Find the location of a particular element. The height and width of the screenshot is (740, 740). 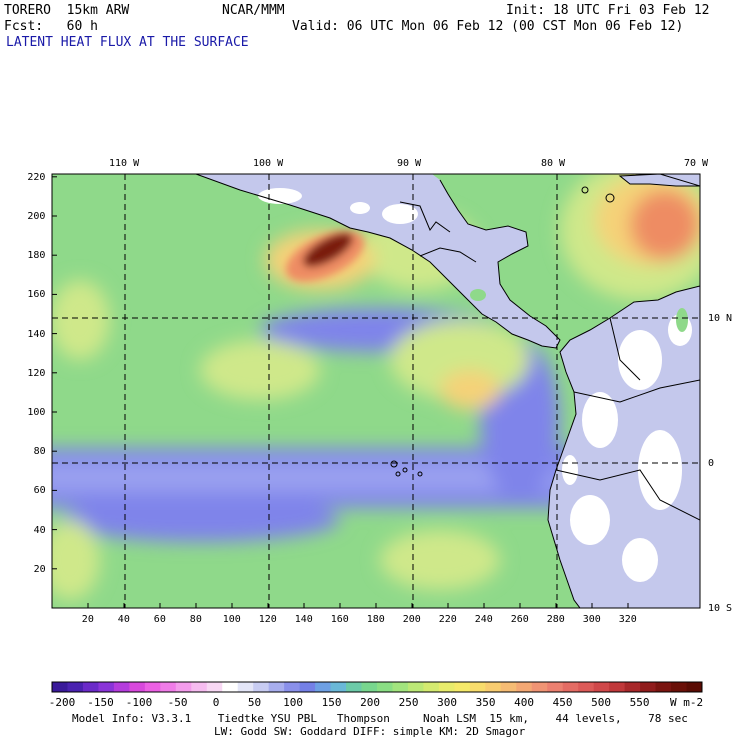

longitude-label: 90 W is located at coordinates (409, 163).